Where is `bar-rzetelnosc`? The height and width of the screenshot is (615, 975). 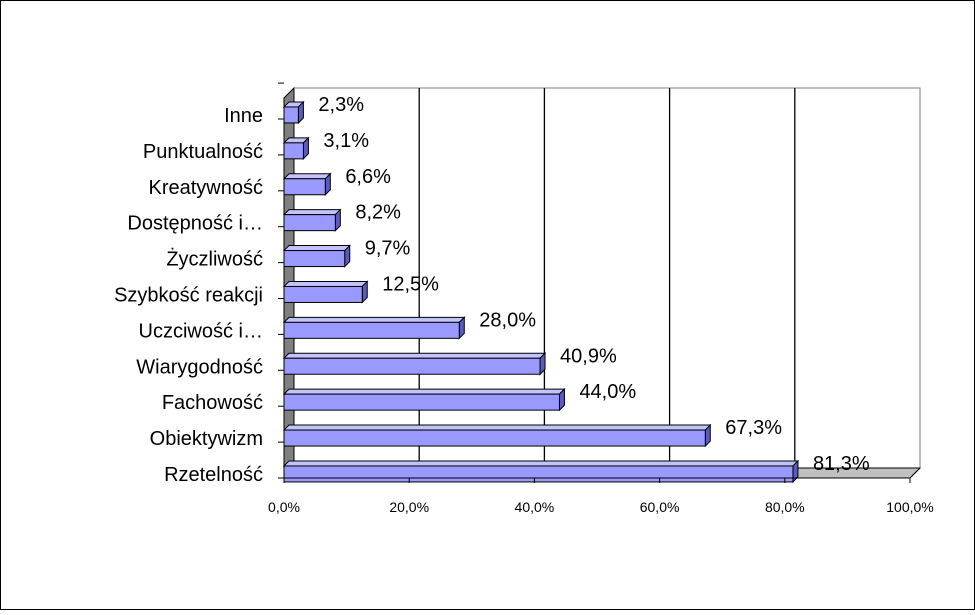
bar-rzetelnosc is located at coordinates (541, 471).